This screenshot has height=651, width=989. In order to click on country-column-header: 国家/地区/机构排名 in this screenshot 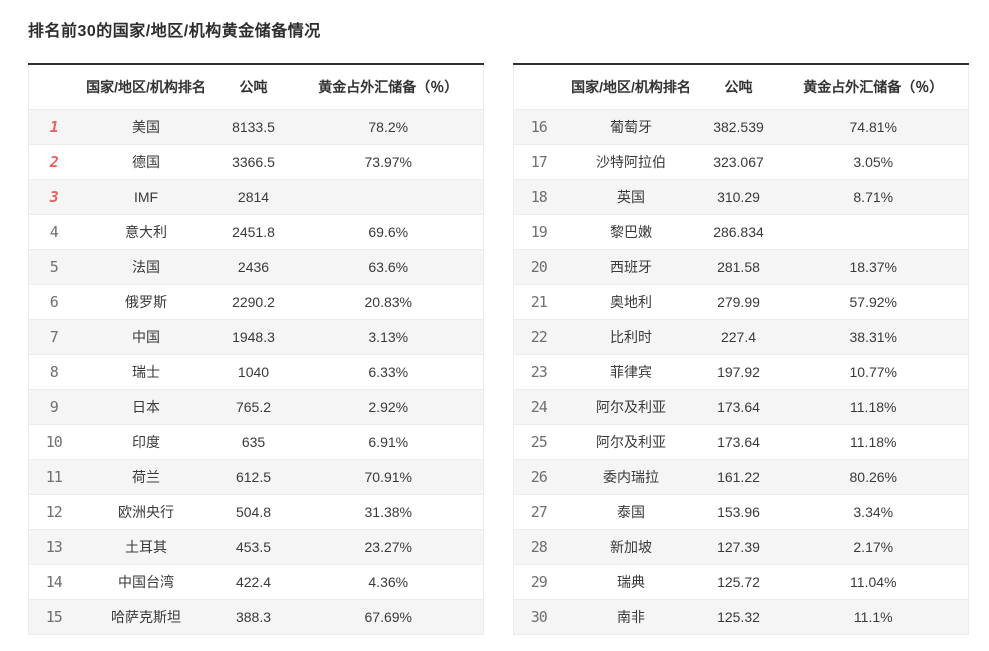, I will do `click(631, 86)`.